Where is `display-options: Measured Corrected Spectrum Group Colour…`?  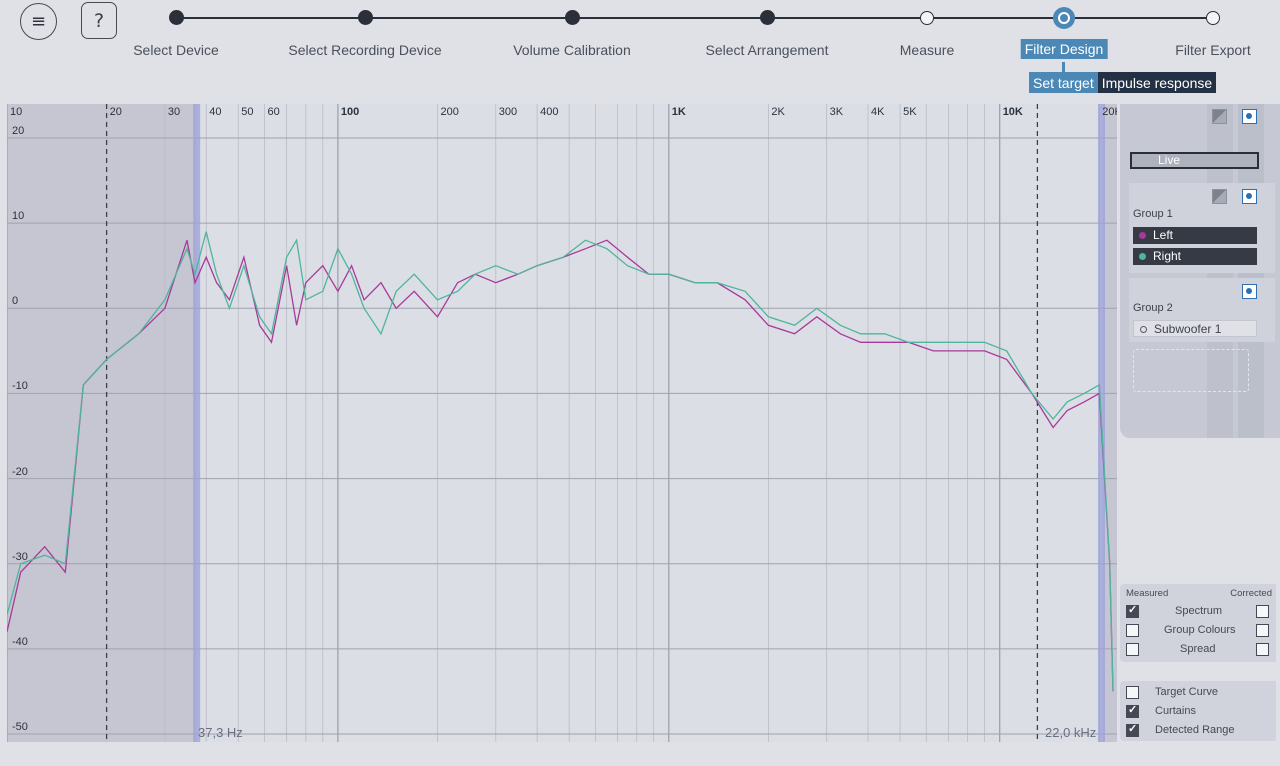
display-options: Measured Corrected Spectrum Group Colour… is located at coordinates (1198, 623).